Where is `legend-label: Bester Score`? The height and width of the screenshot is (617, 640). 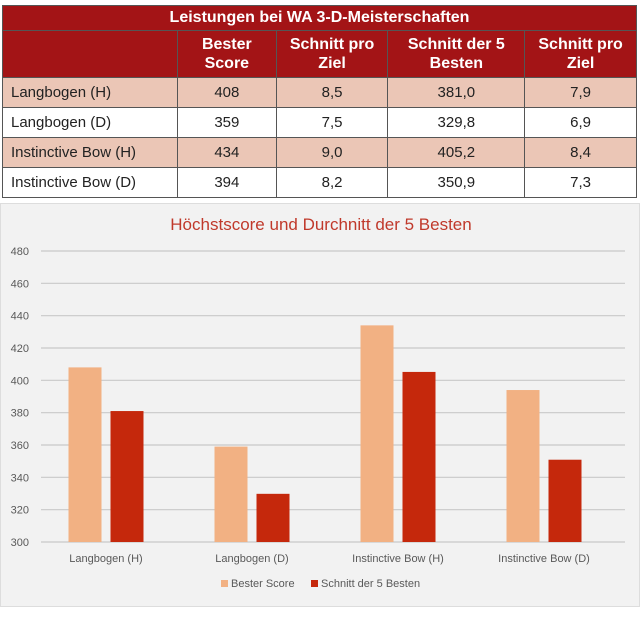
legend-label: Bester Score is located at coordinates (263, 584).